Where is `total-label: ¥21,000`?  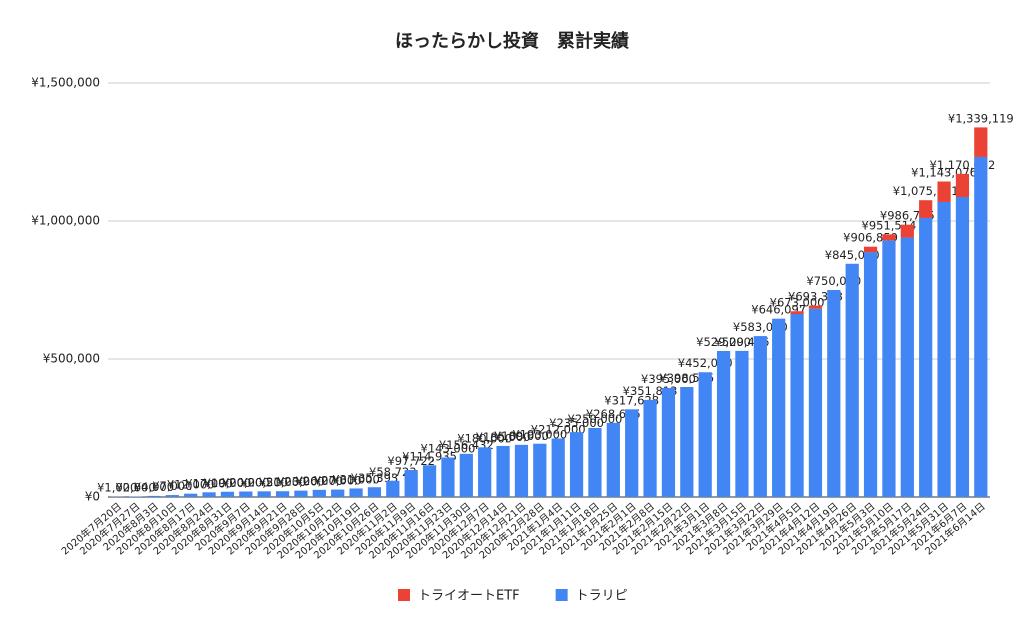 total-label: ¥21,000 is located at coordinates (283, 482).